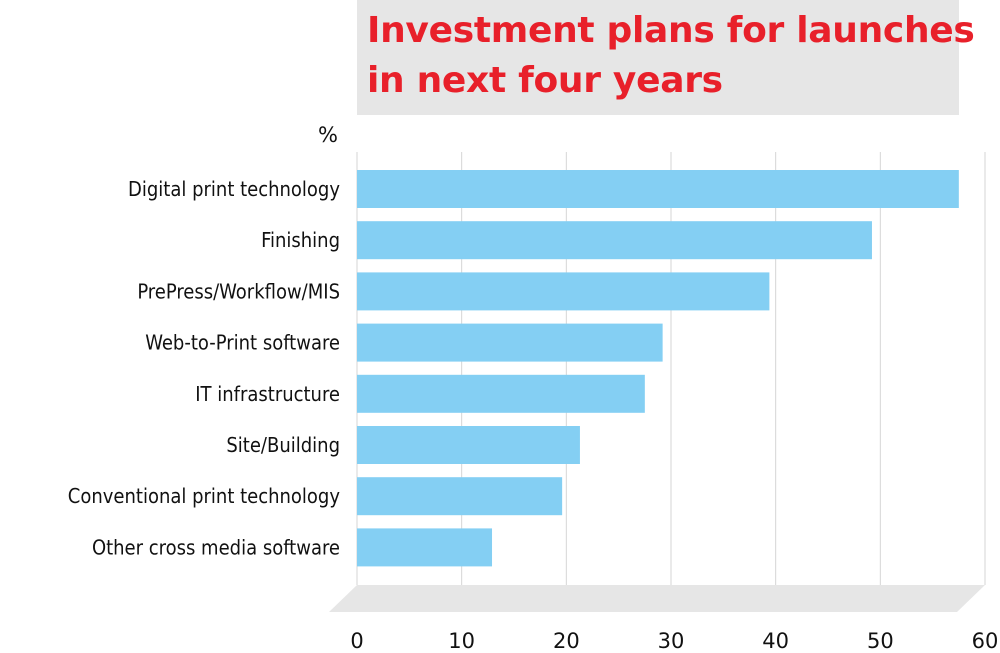 This screenshot has height=653, width=1000. Describe the element at coordinates (880, 641) in the screenshot. I see `x-tick-label: 50` at that location.